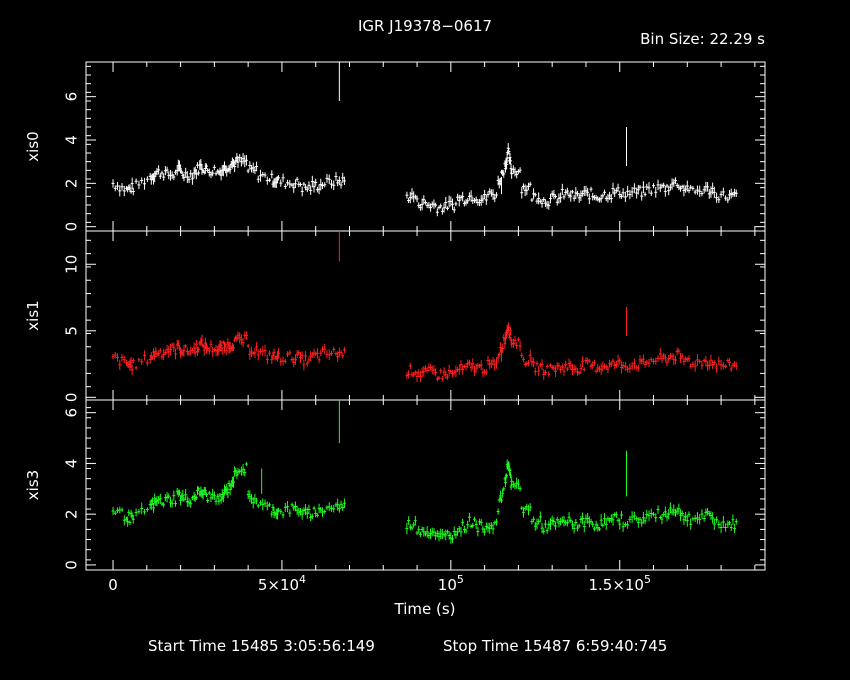 The height and width of the screenshot is (680, 850). Describe the element at coordinates (72, 264) in the screenshot. I see `y-tick-label: 10` at that location.